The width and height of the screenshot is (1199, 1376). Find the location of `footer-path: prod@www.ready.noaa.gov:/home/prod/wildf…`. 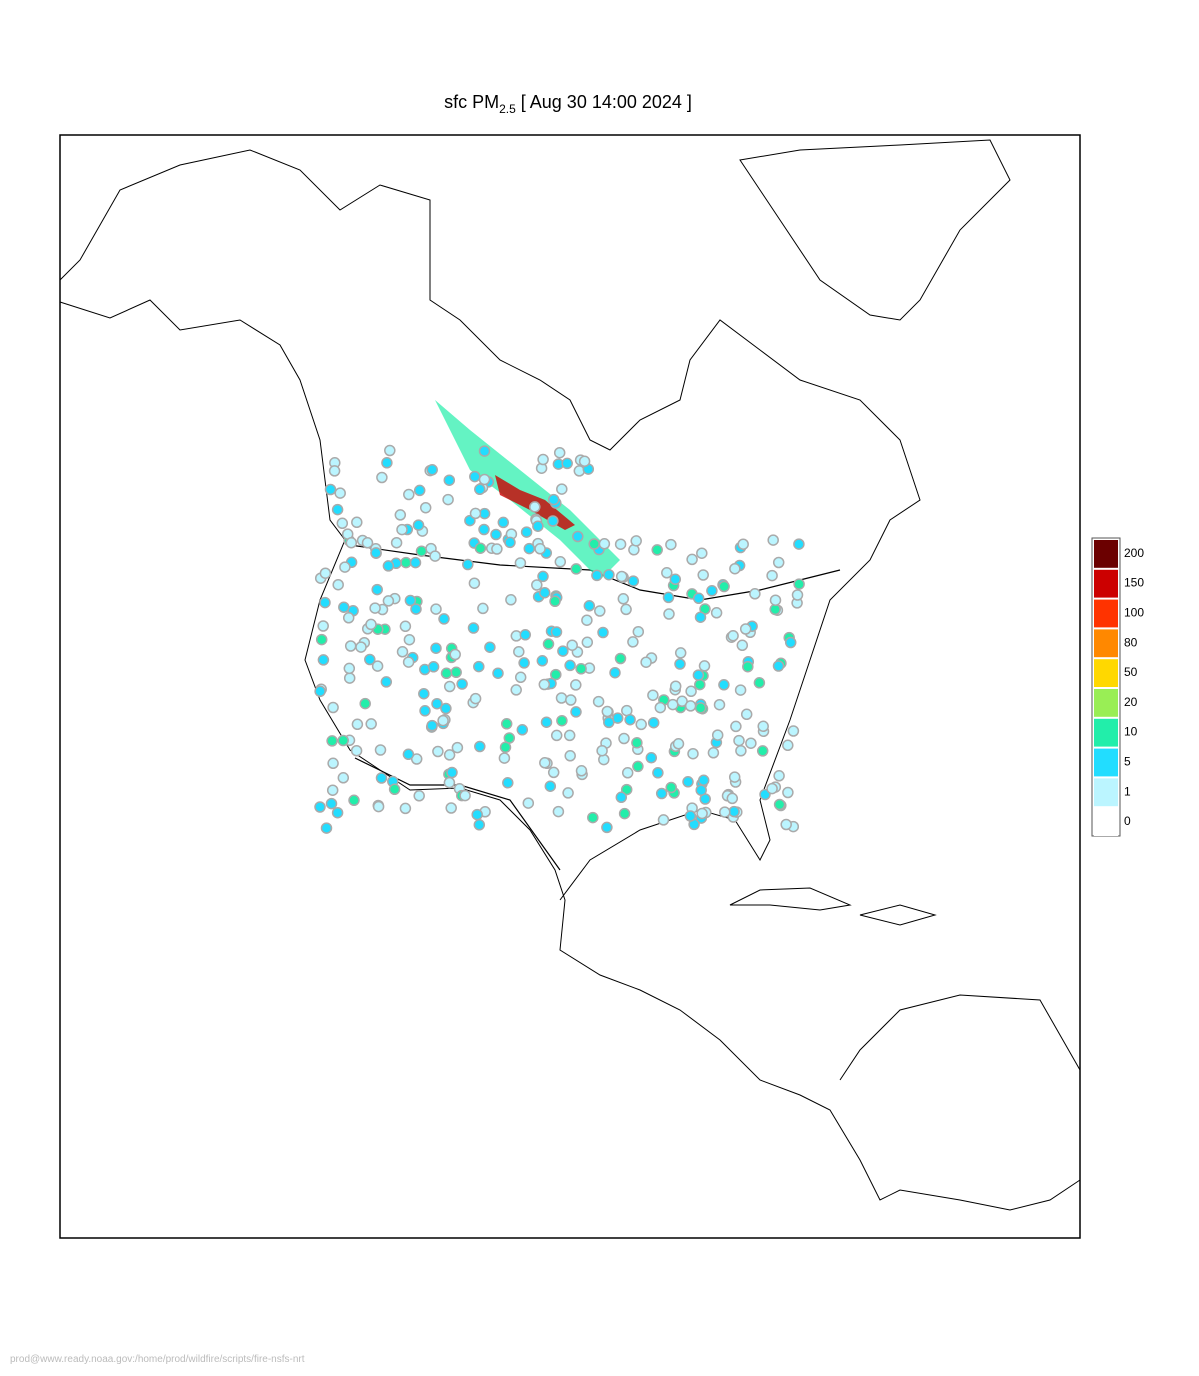

footer-path: prod@www.ready.noaa.gov:/home/prod/wildf… is located at coordinates (157, 1359).